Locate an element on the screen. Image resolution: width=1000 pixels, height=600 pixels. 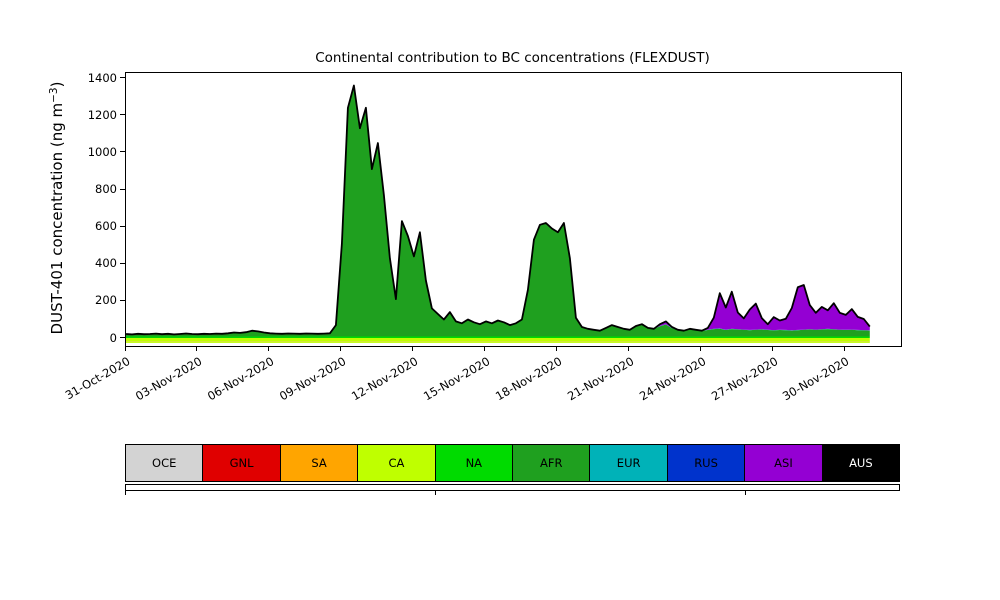
legend-item-asi: ASI is located at coordinates (783, 463).